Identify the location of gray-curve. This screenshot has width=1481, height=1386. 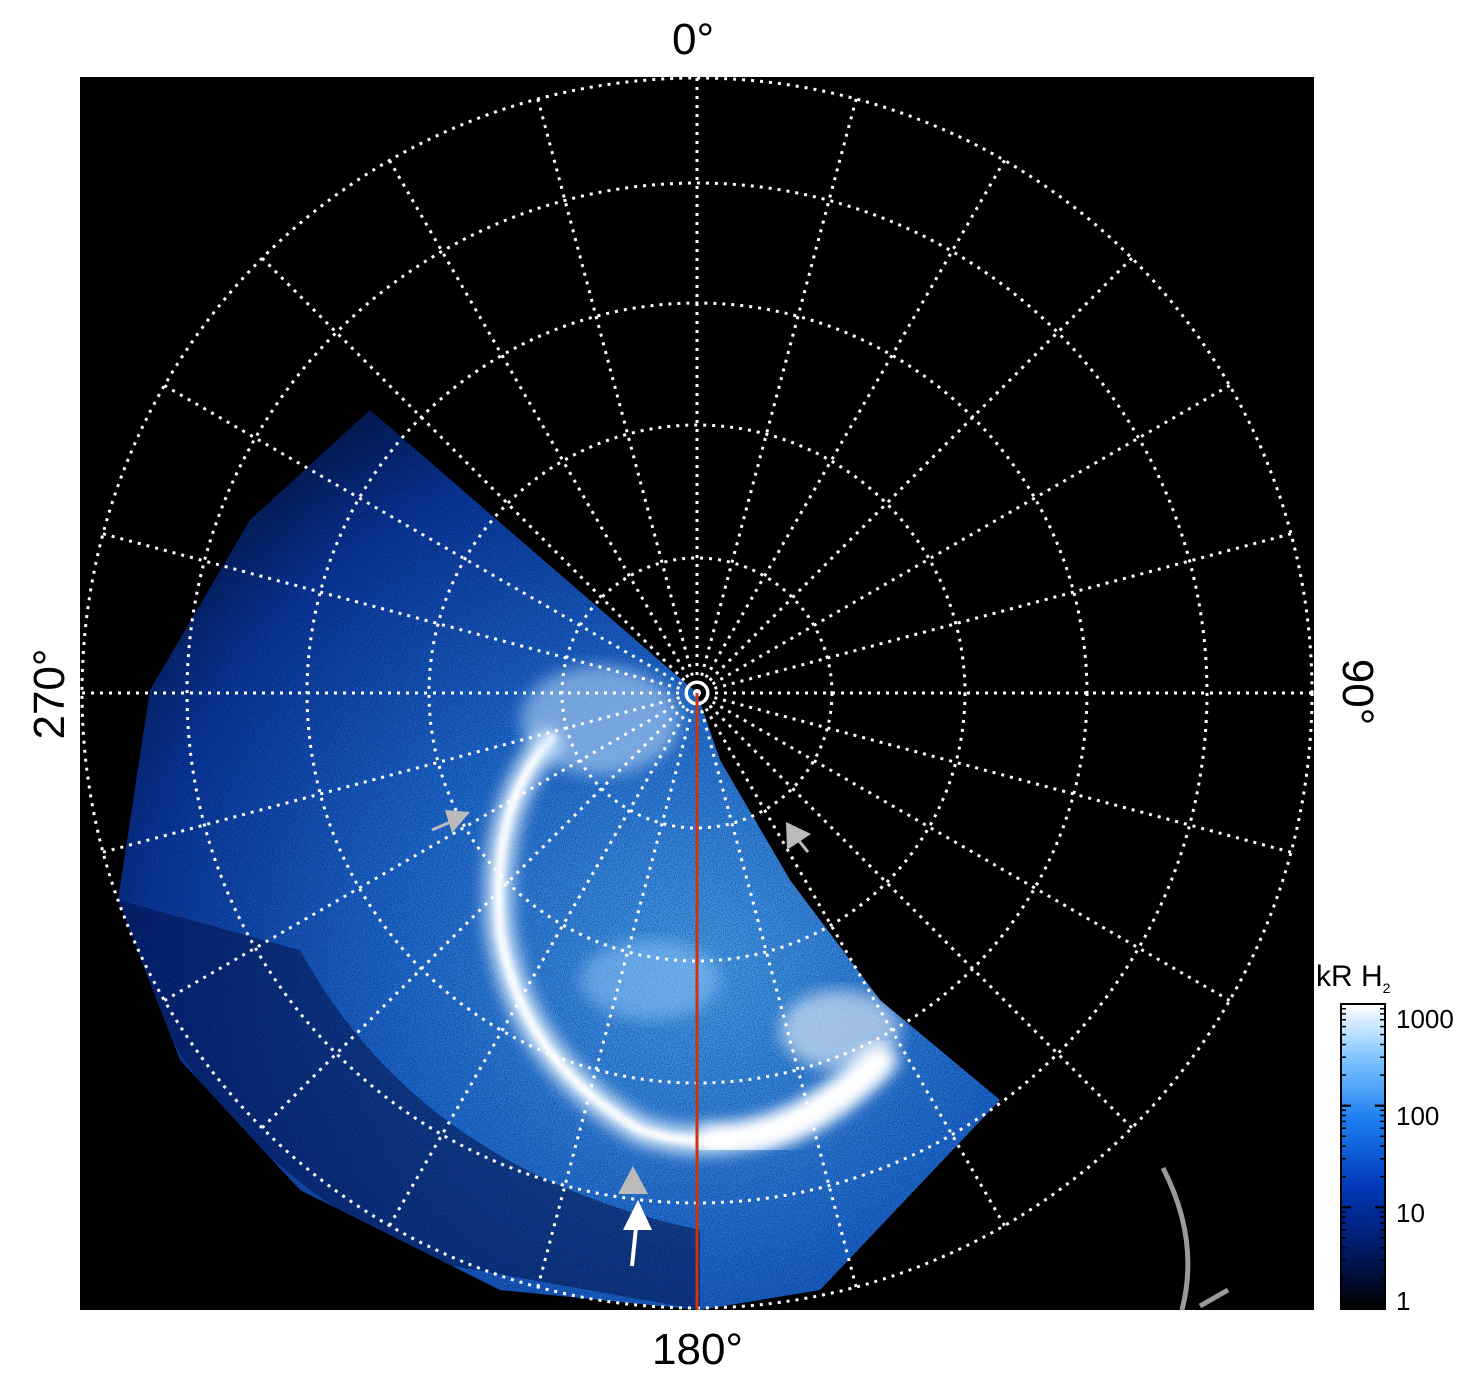
(1175, 1238).